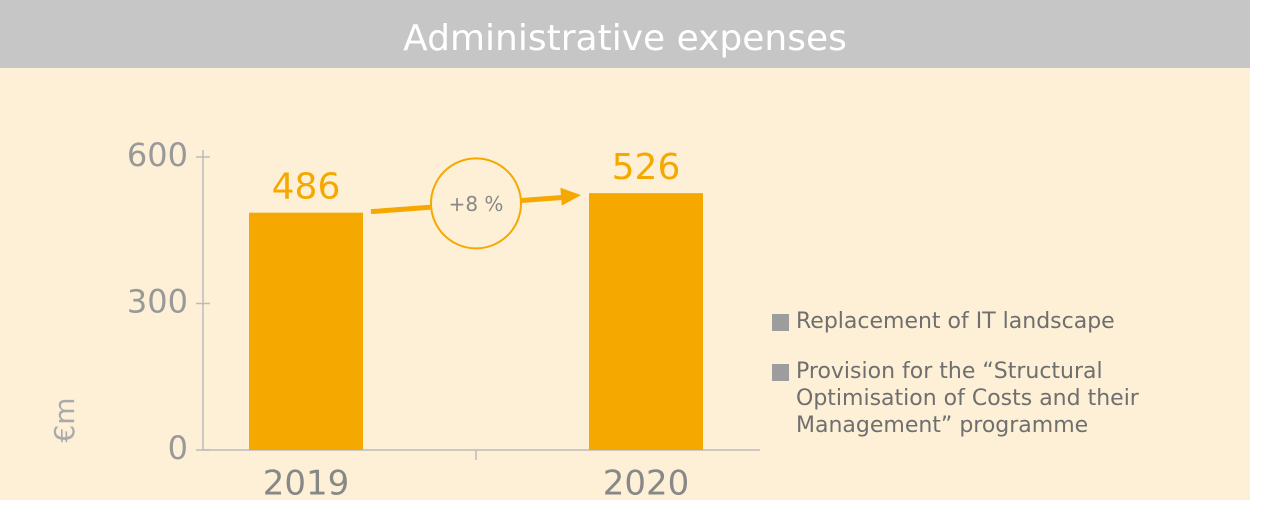 This screenshot has height=517, width=1266. What do you see at coordinates (646, 167) in the screenshot?
I see `data-label: 526` at bounding box center [646, 167].